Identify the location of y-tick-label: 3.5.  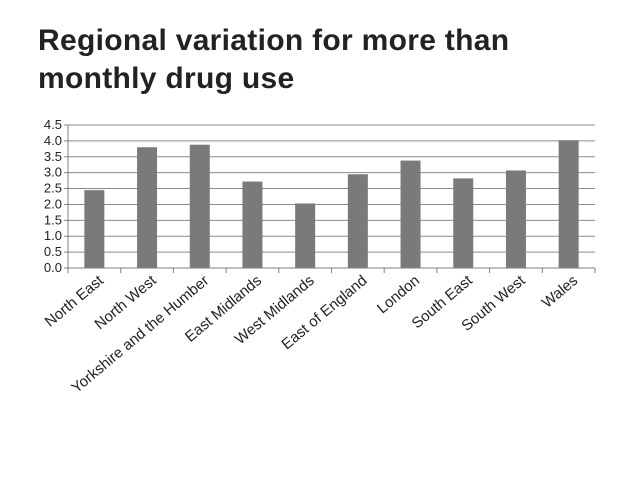
(53, 156).